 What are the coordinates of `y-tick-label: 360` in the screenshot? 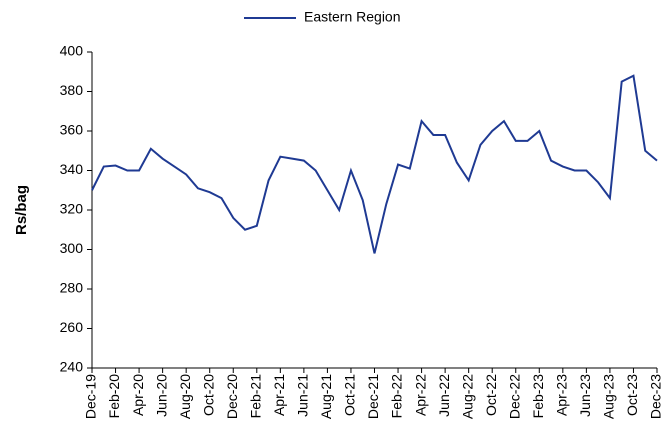 It's located at (72, 130).